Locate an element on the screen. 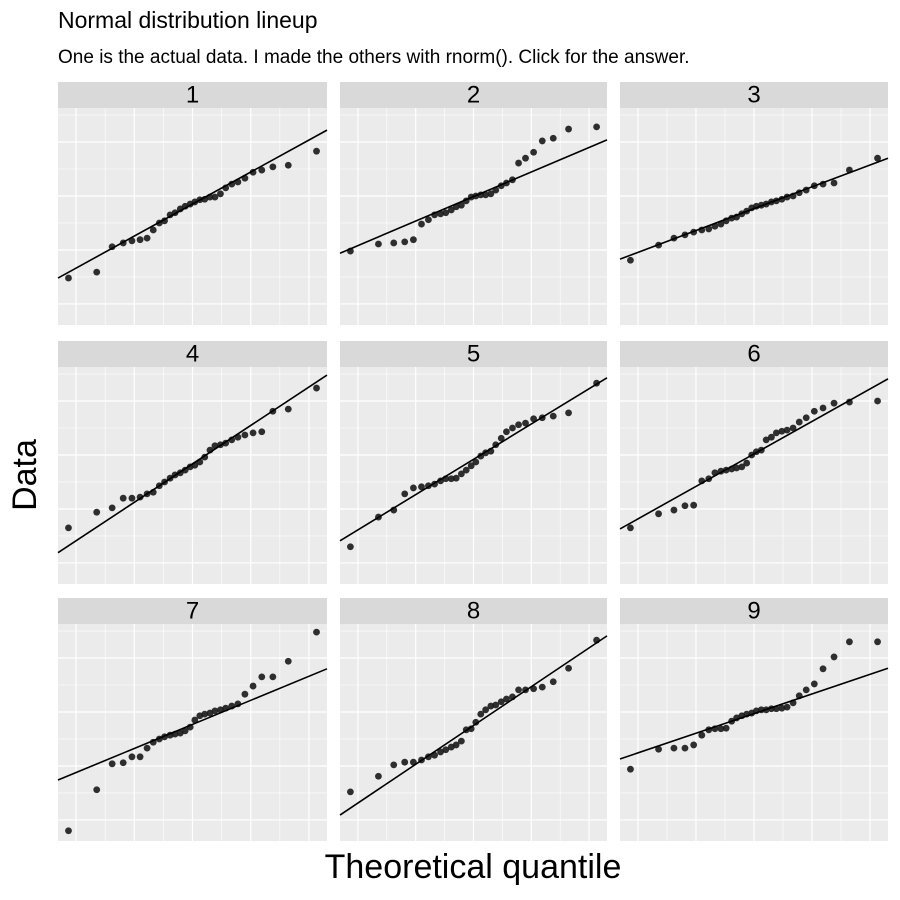 The image size is (900, 900). strip-label: 2 is located at coordinates (473, 94).